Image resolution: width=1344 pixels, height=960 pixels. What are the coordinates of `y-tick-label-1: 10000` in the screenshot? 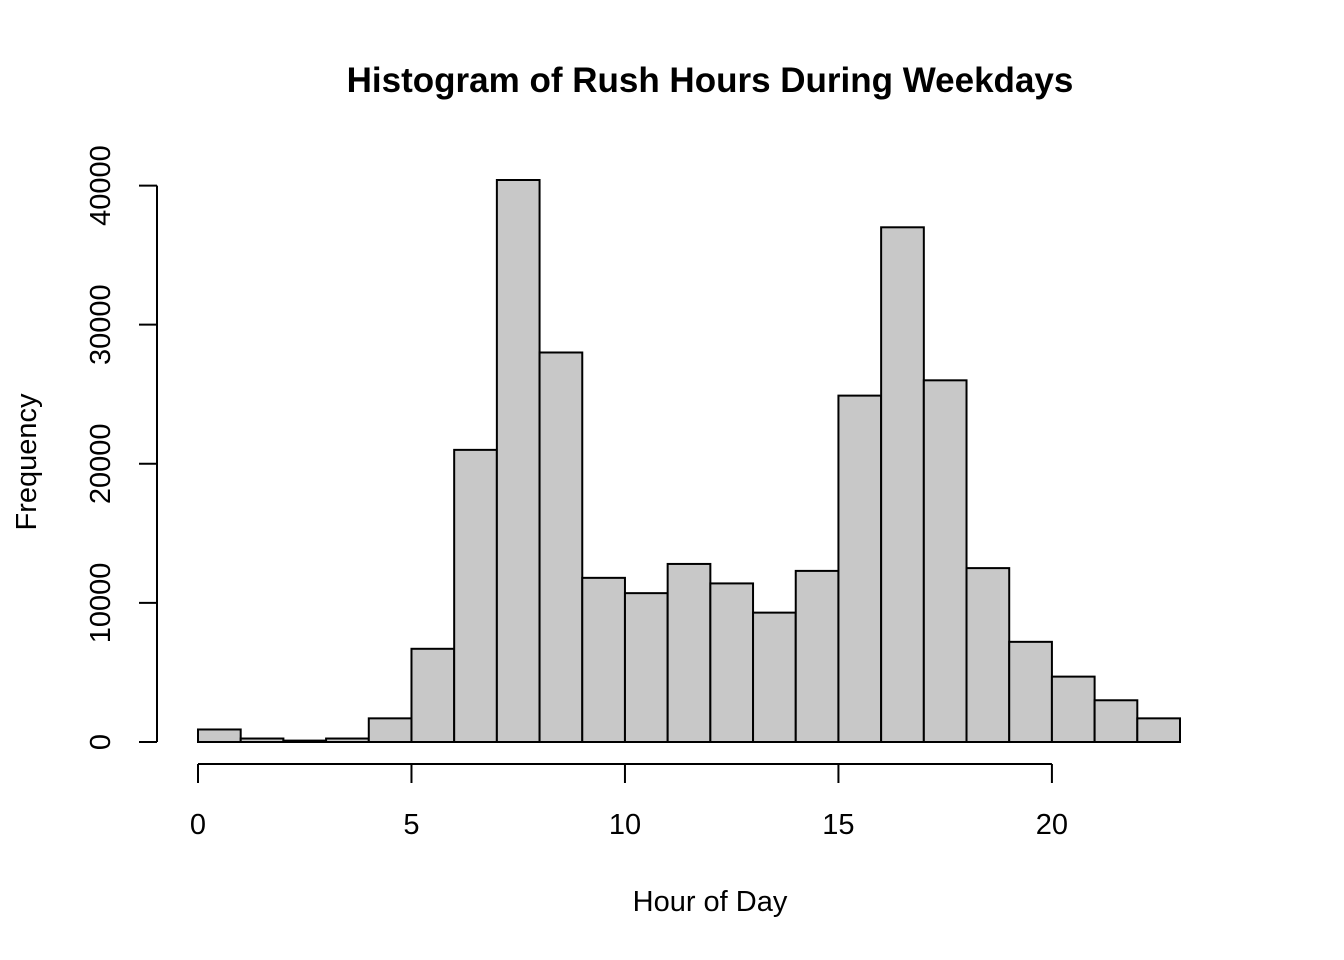 It's located at (101, 603).